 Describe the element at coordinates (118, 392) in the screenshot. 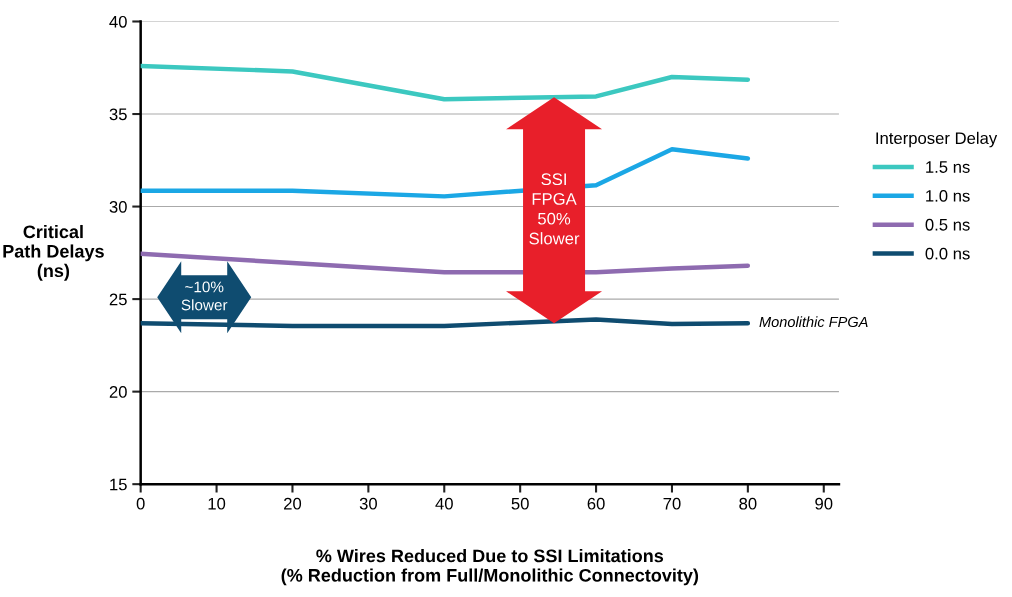

I see `y-tick-label: 20` at that location.